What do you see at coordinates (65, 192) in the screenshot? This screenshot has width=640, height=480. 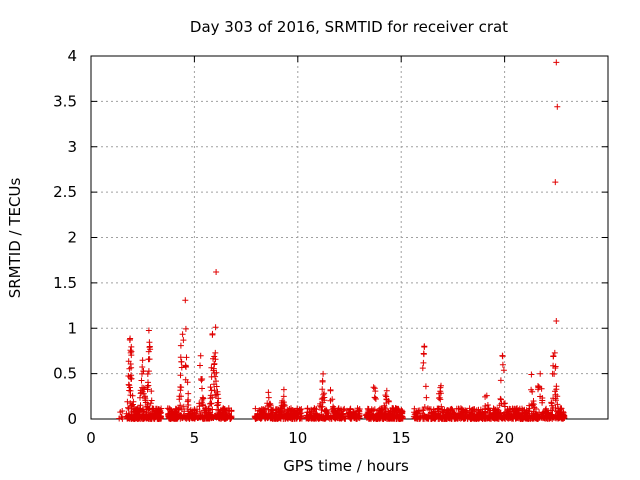 I see `y-tick-label: 2.5` at bounding box center [65, 192].